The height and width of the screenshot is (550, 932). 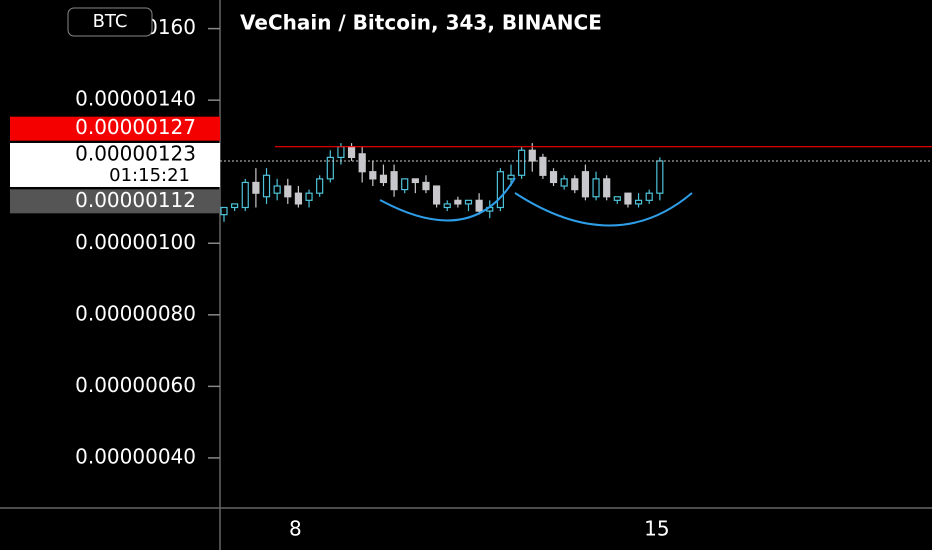 What do you see at coordinates (135, 456) in the screenshot?
I see `y-tick-label: 0.00000040` at bounding box center [135, 456].